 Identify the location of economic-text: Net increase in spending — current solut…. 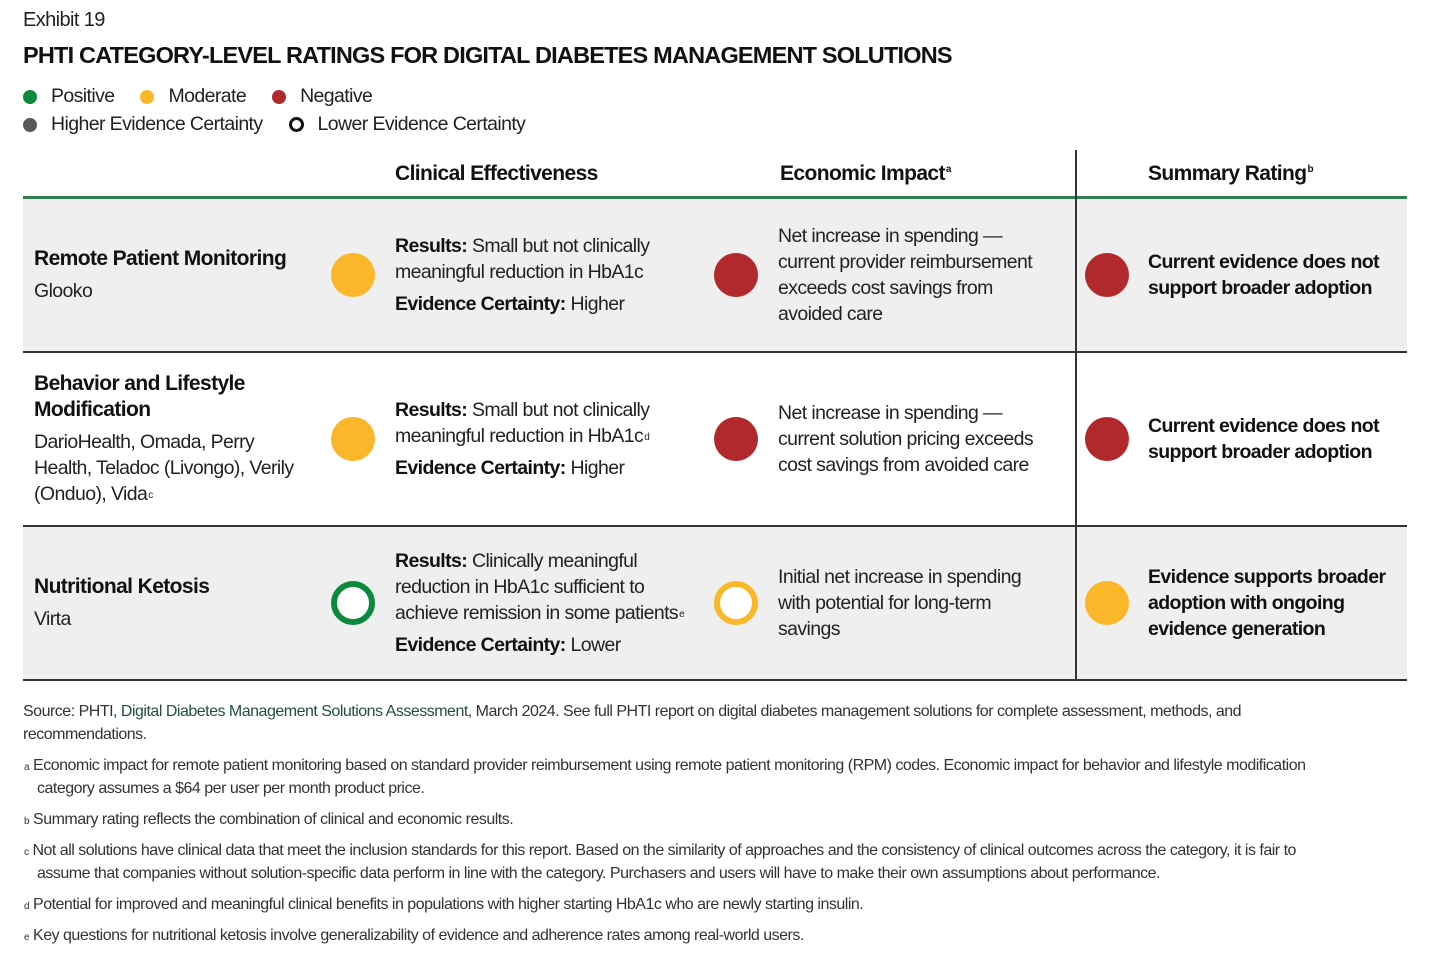
(906, 439).